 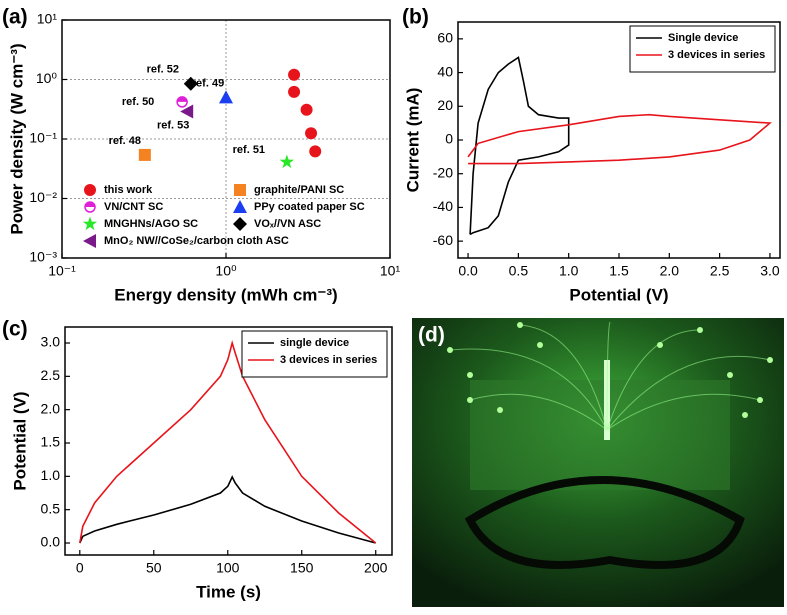 I want to click on panel-label: (a), so click(x=15, y=17).